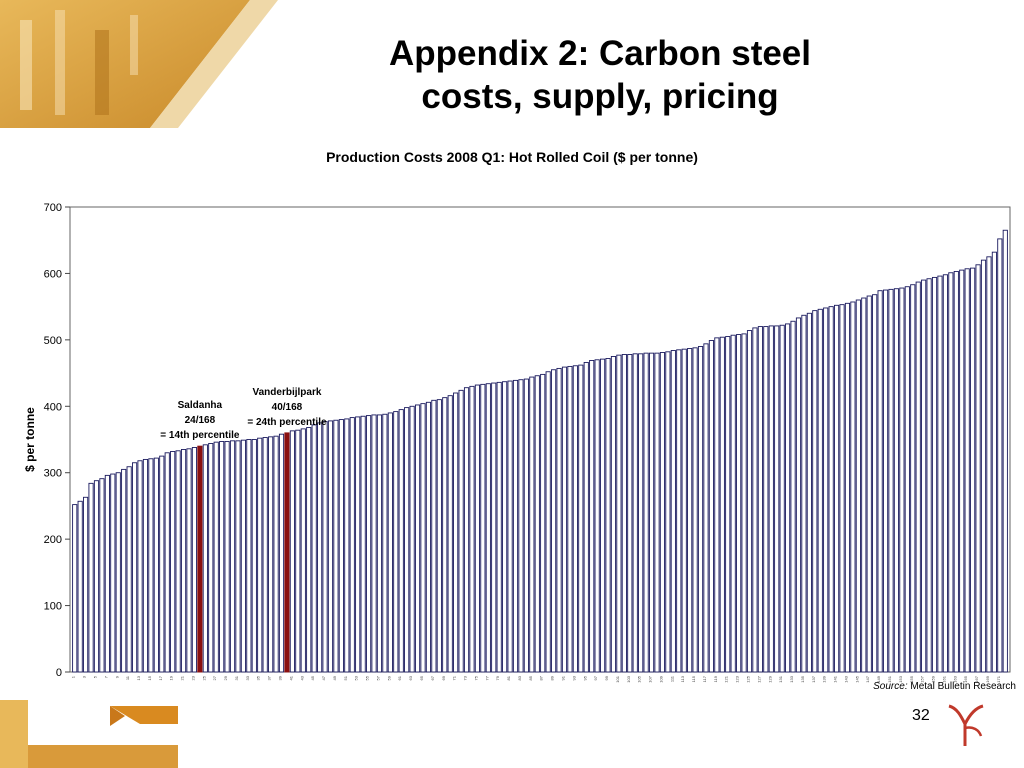 The height and width of the screenshot is (768, 1024). What do you see at coordinates (954, 678) in the screenshot?
I see `x-tick-label: 163` at bounding box center [954, 678].